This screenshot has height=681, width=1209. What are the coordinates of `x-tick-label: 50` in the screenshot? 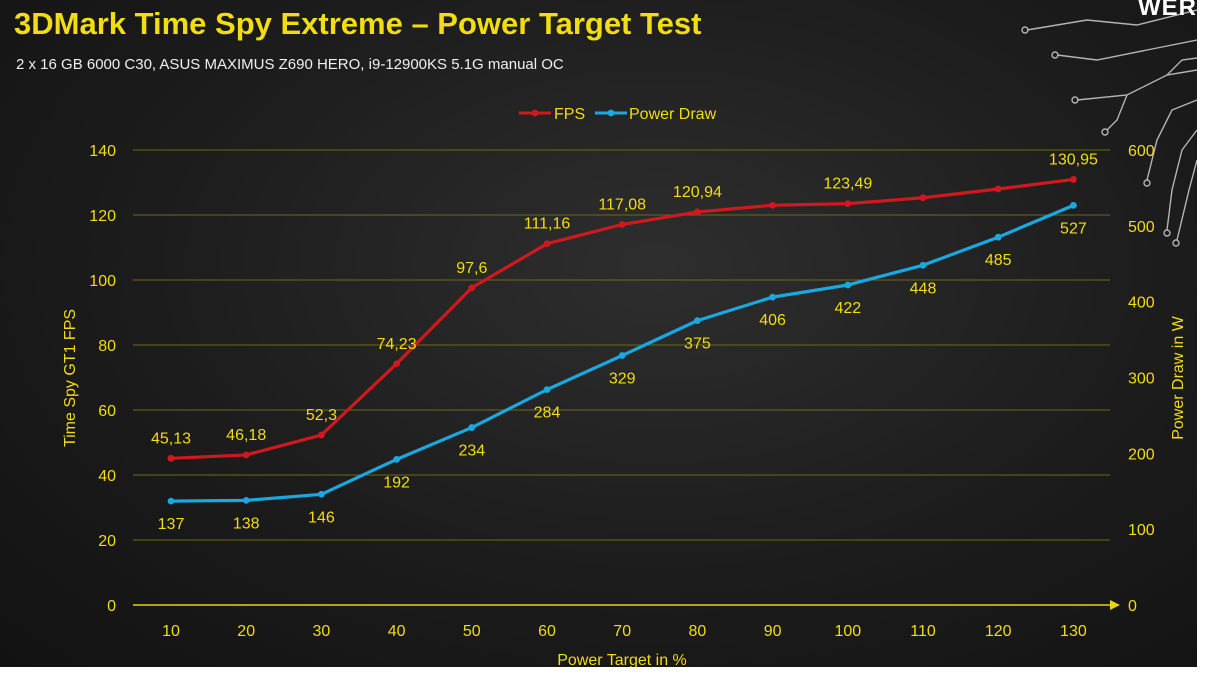 It's located at (472, 631).